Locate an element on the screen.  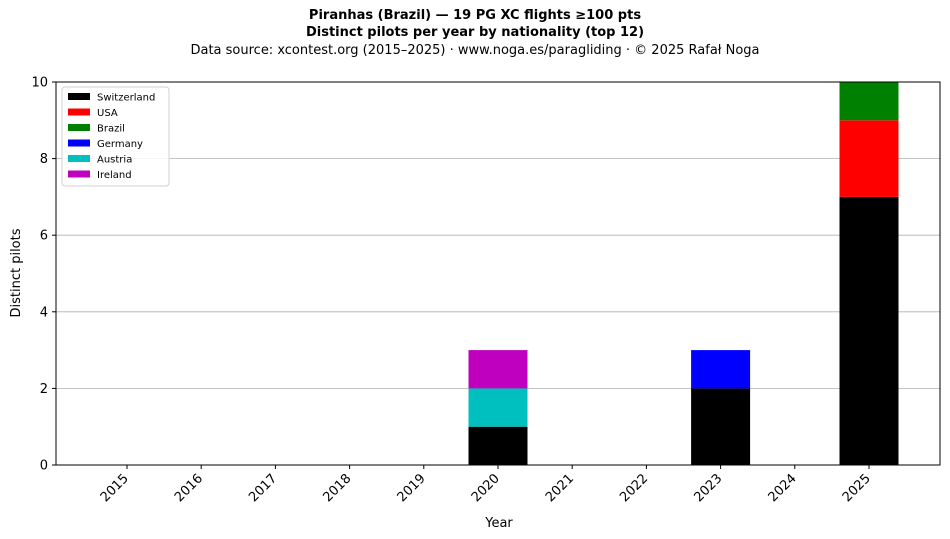
x-axis-label: Year is located at coordinates (498, 523).